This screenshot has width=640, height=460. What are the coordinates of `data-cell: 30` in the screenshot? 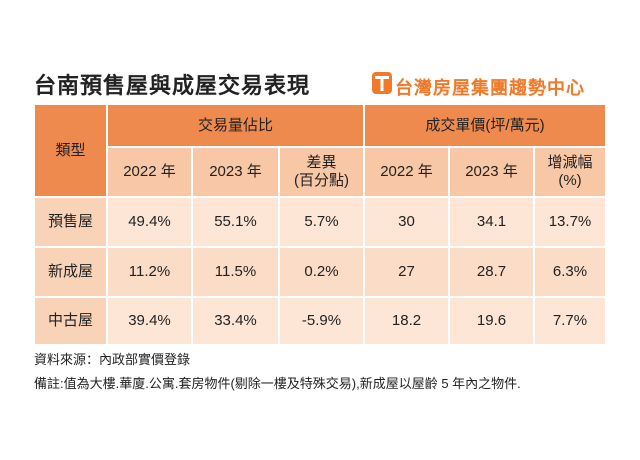 It's located at (407, 223).